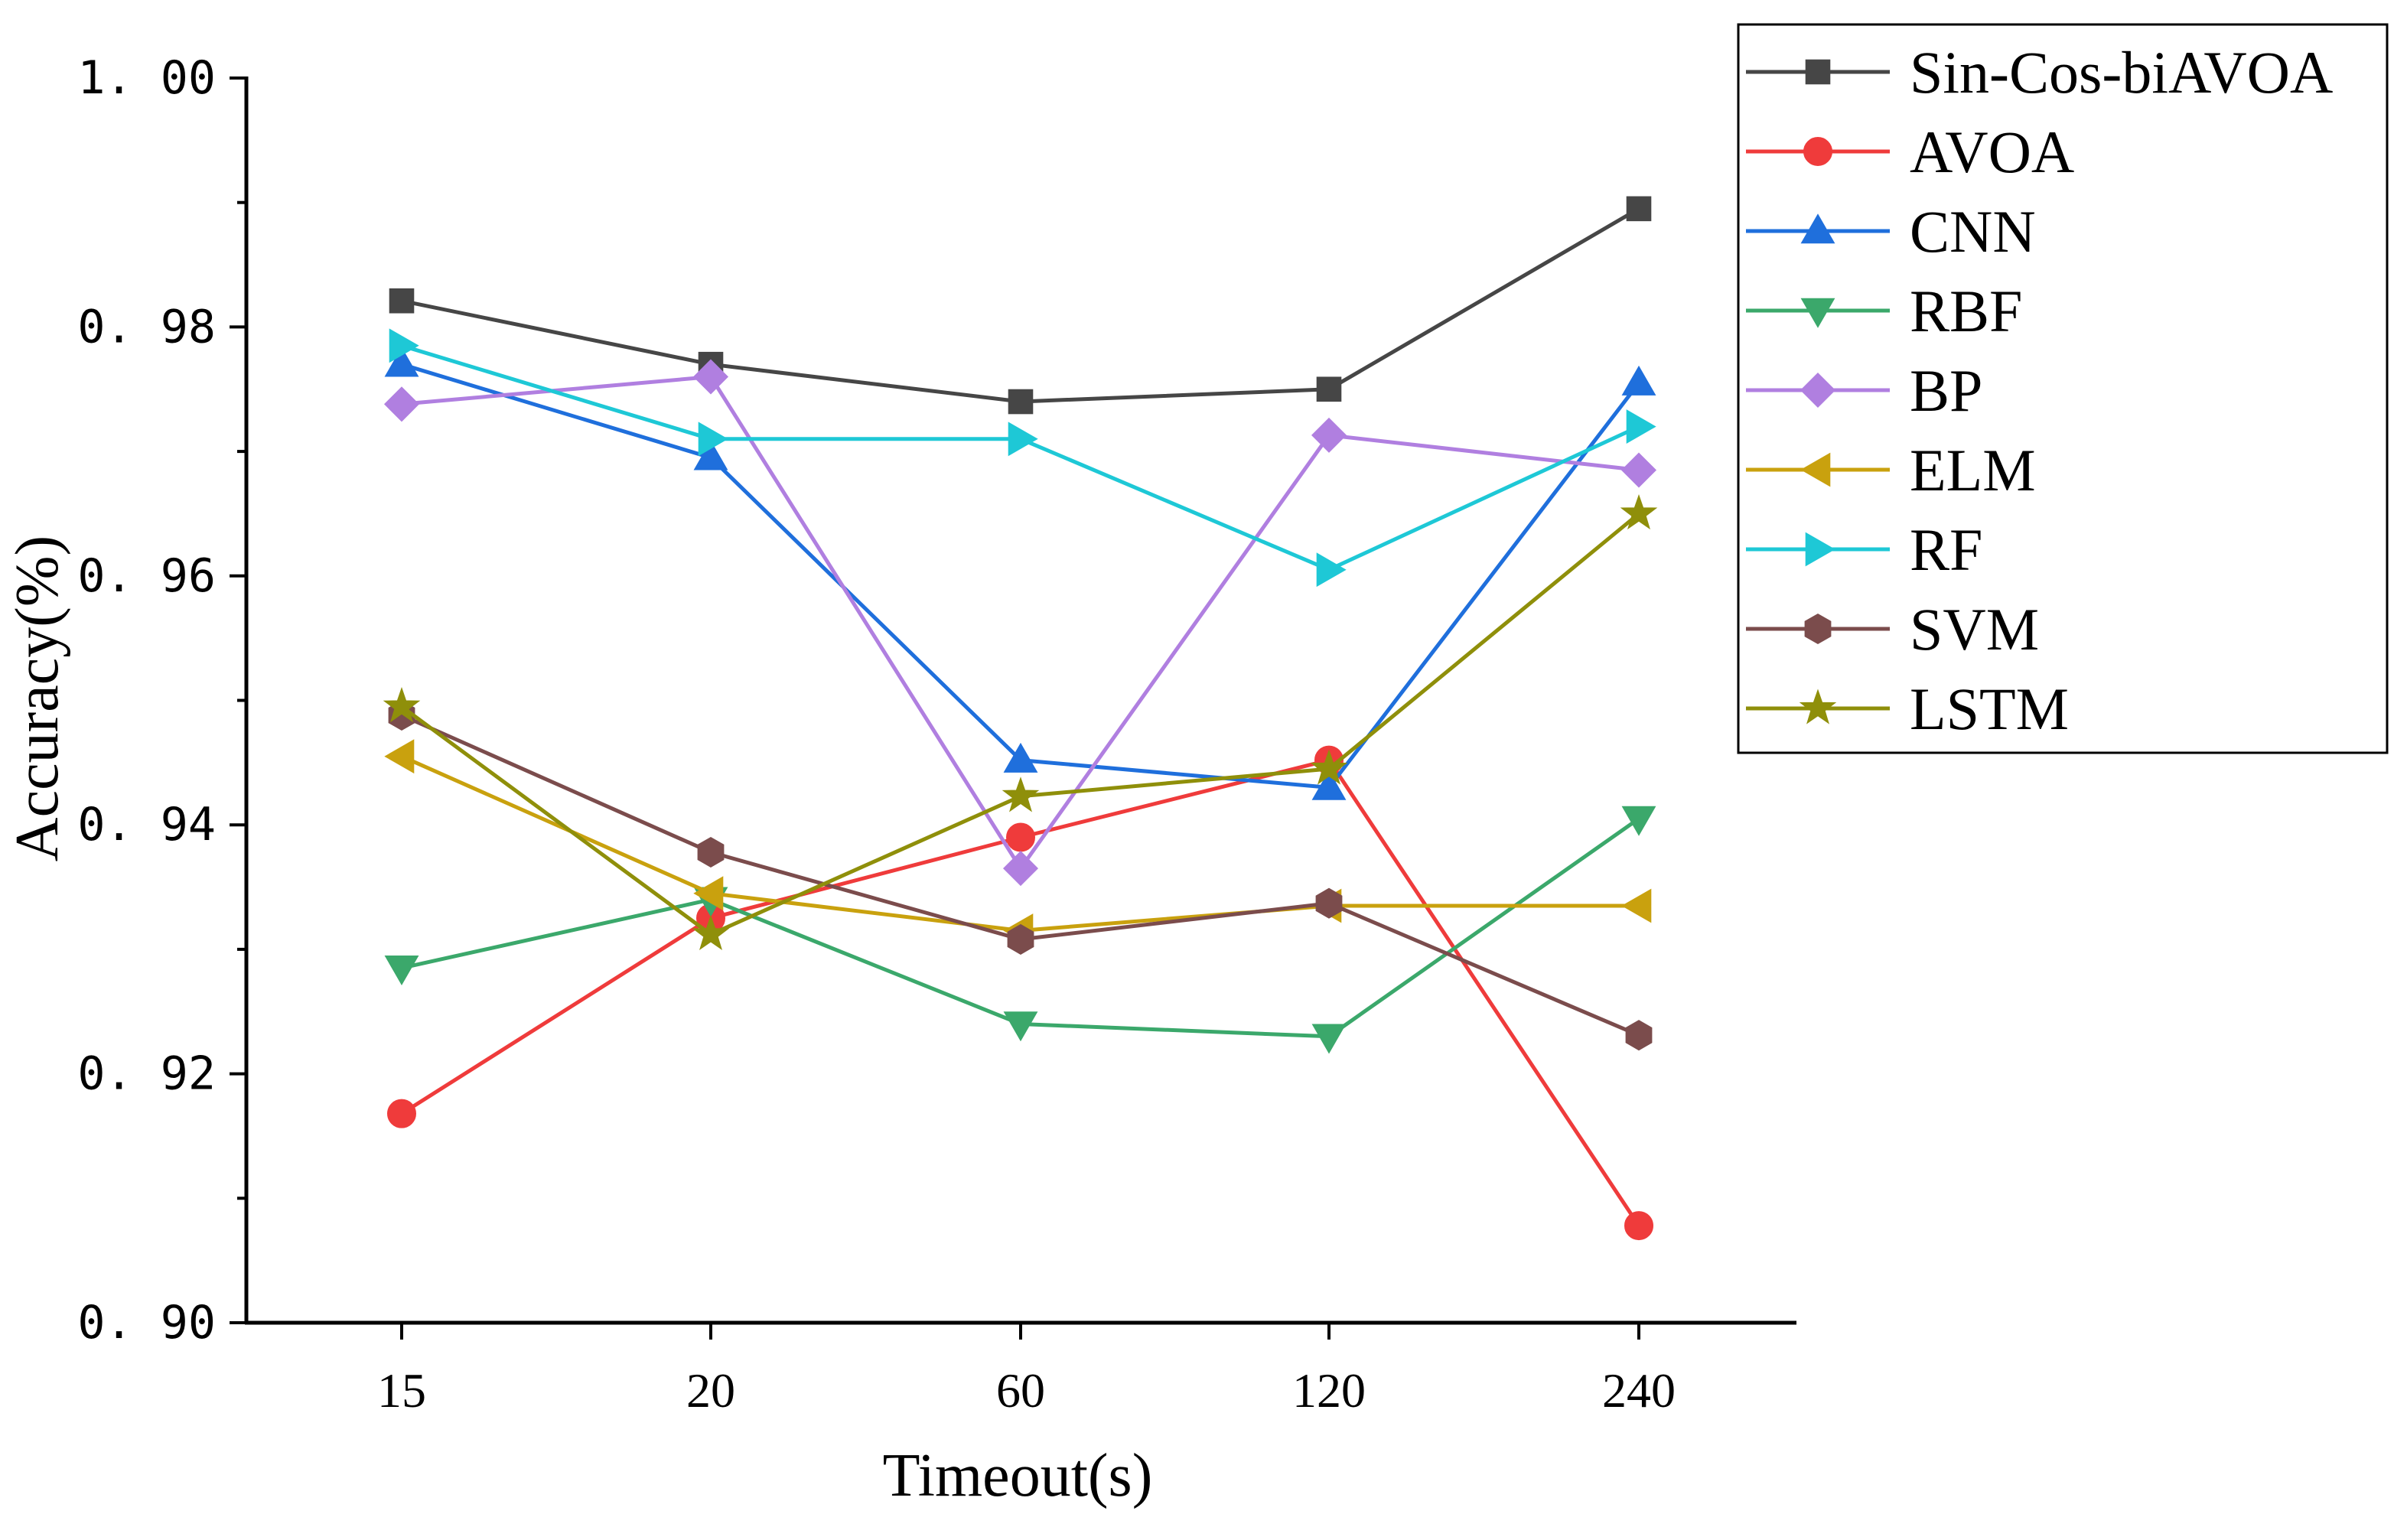 The height and width of the screenshot is (1540, 2407). What do you see at coordinates (146, 824) in the screenshot?
I see `y-tick-label: 0. 94` at bounding box center [146, 824].